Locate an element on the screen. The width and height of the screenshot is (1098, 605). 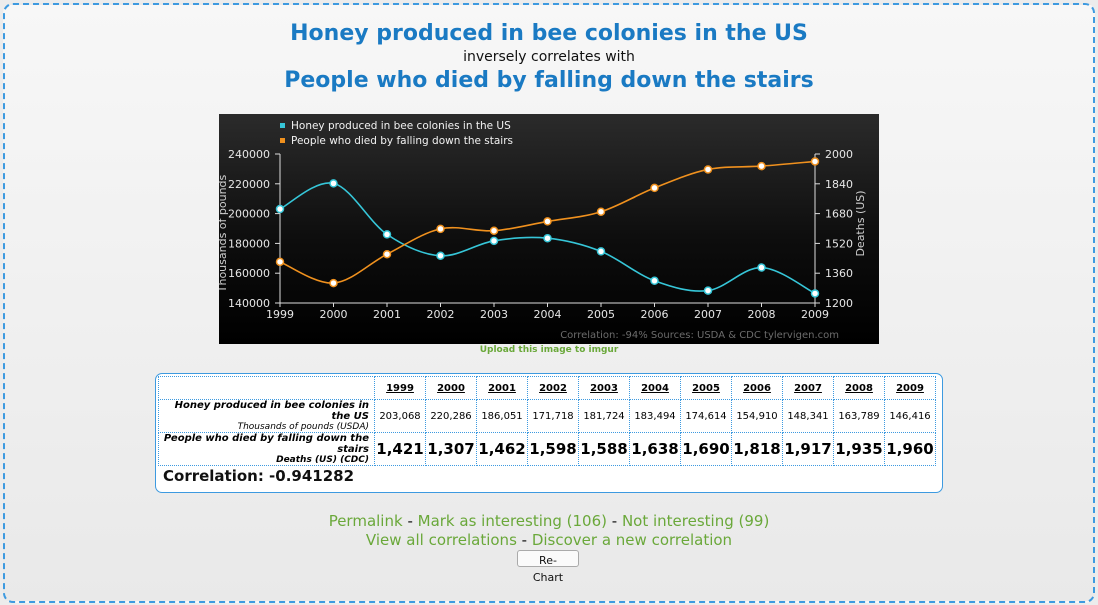
y-left-tick-label: 200000 is located at coordinates (249, 214).